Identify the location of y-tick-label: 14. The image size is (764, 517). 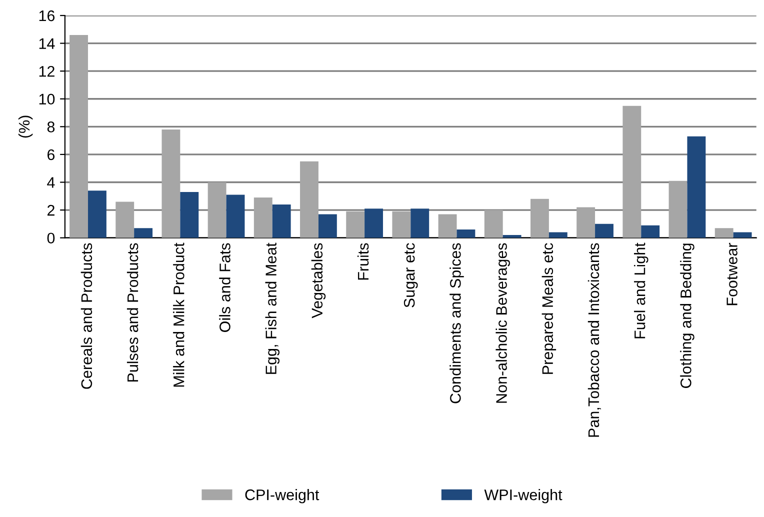
(47, 43).